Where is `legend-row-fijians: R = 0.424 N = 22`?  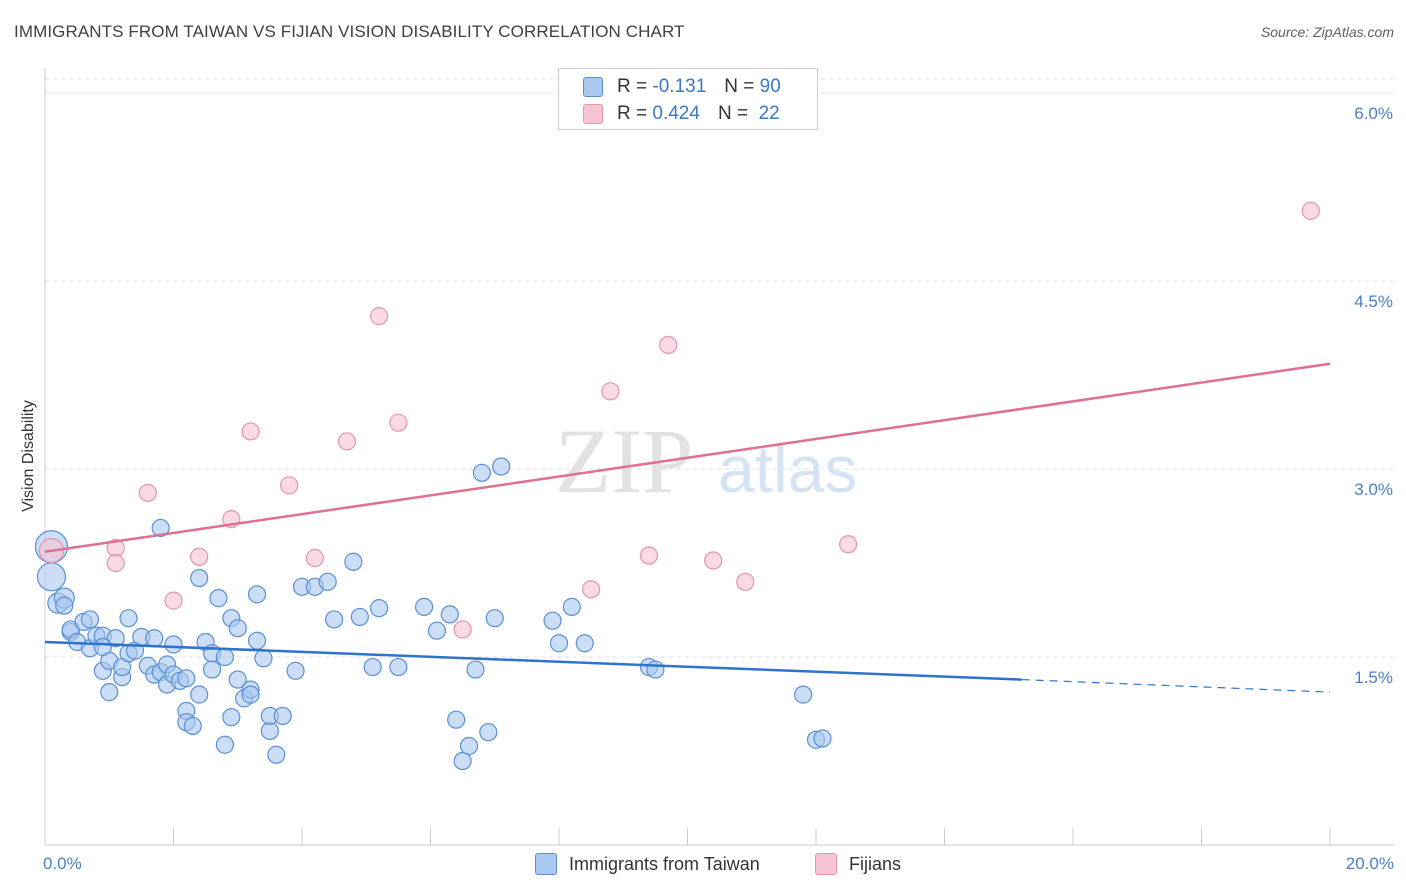
legend-row-fijians: R = 0.424 N = 22 is located at coordinates (681, 114).